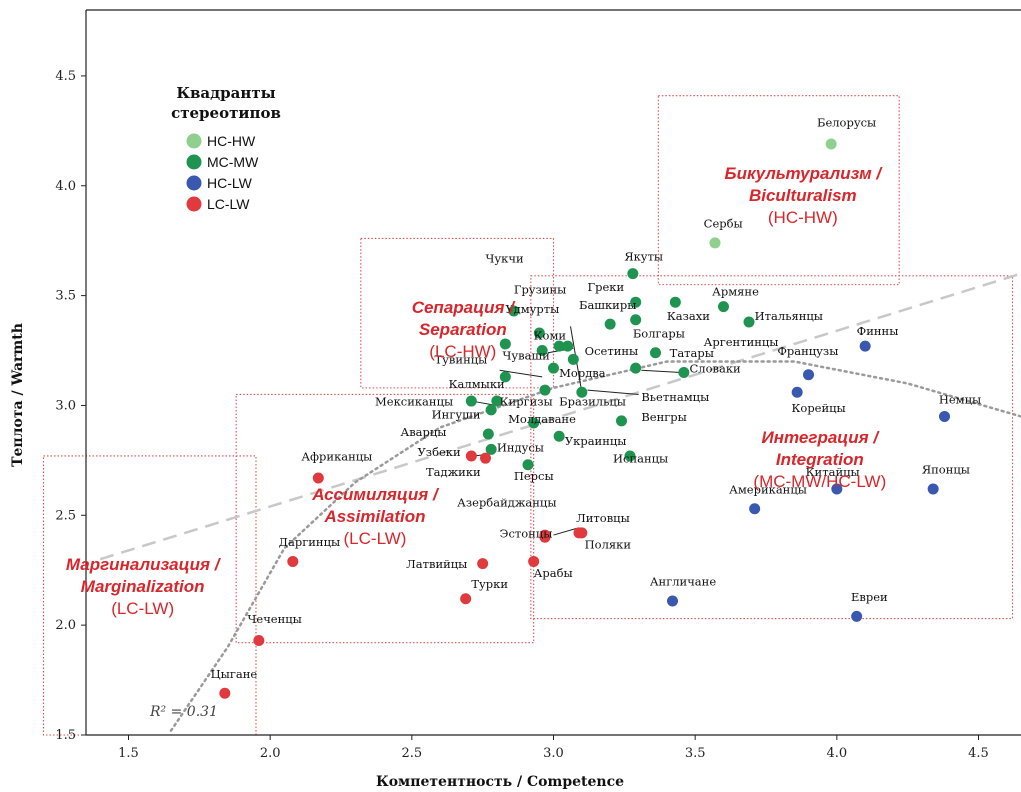 The width and height of the screenshot is (1021, 792). Describe the element at coordinates (270, 753) in the screenshot. I see `x-tick-label: 2.0` at that location.